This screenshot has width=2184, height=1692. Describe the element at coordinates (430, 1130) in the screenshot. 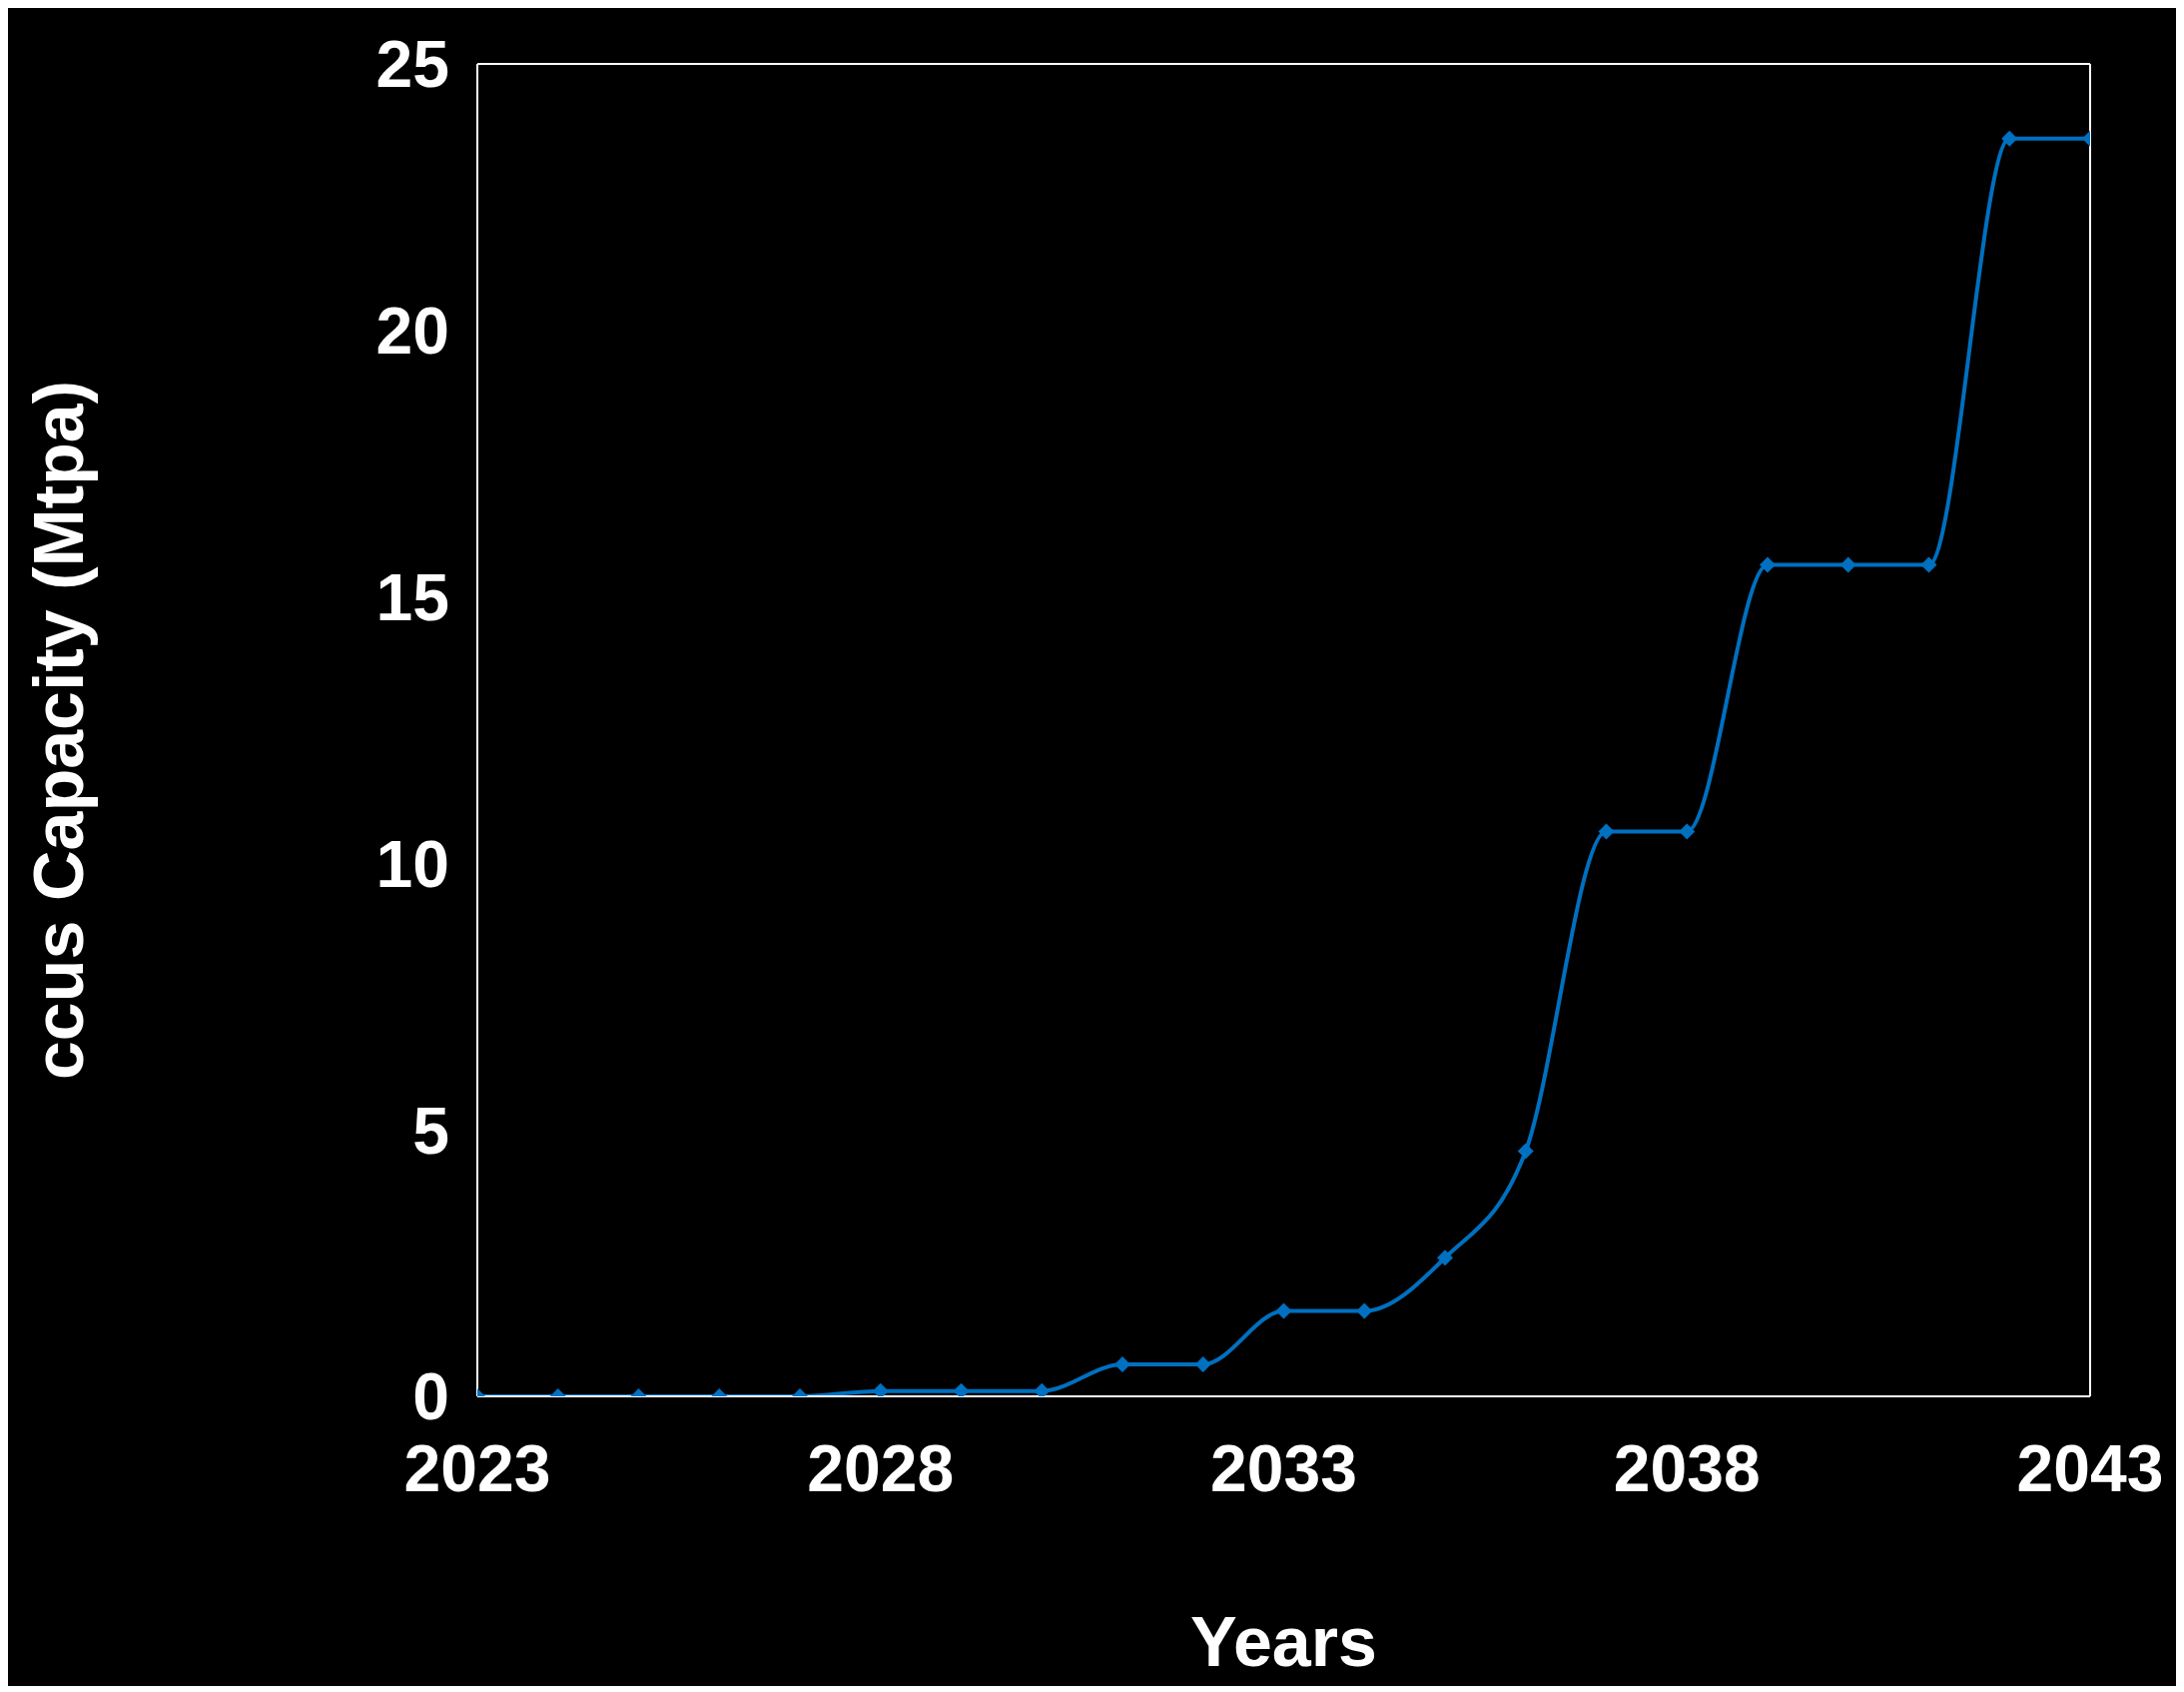

I see `y-tick-label: 5` at that location.